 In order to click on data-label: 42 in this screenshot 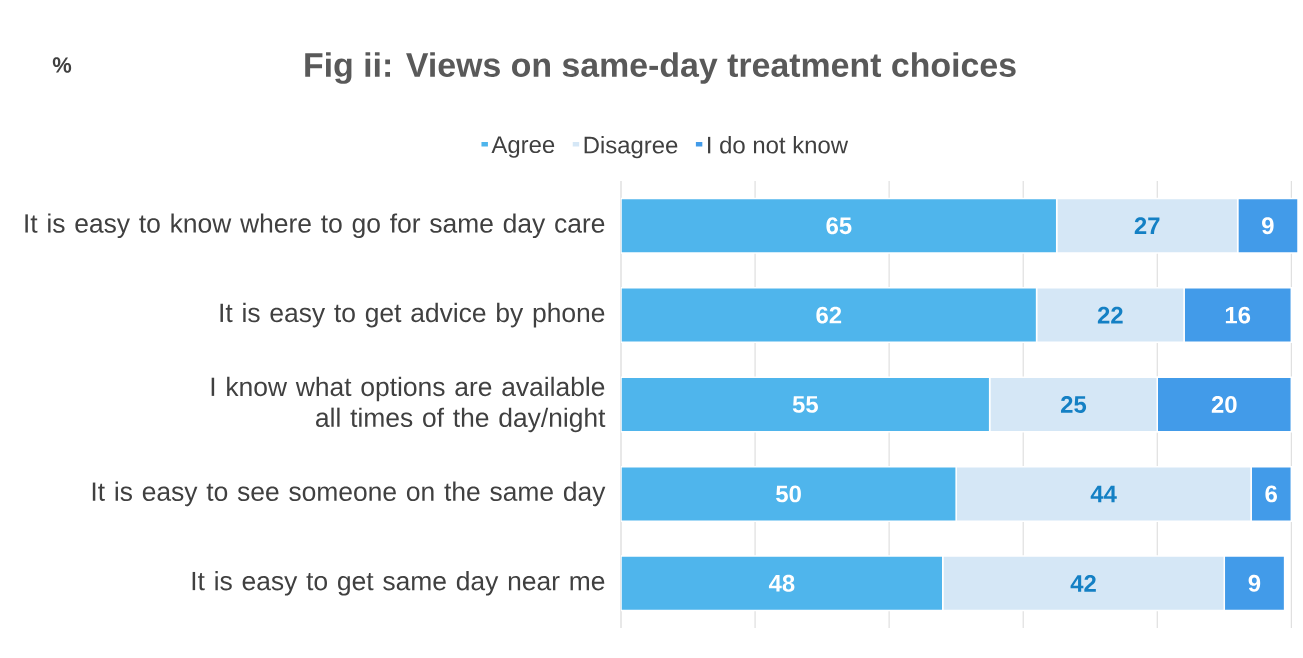, I will do `click(1083, 583)`.